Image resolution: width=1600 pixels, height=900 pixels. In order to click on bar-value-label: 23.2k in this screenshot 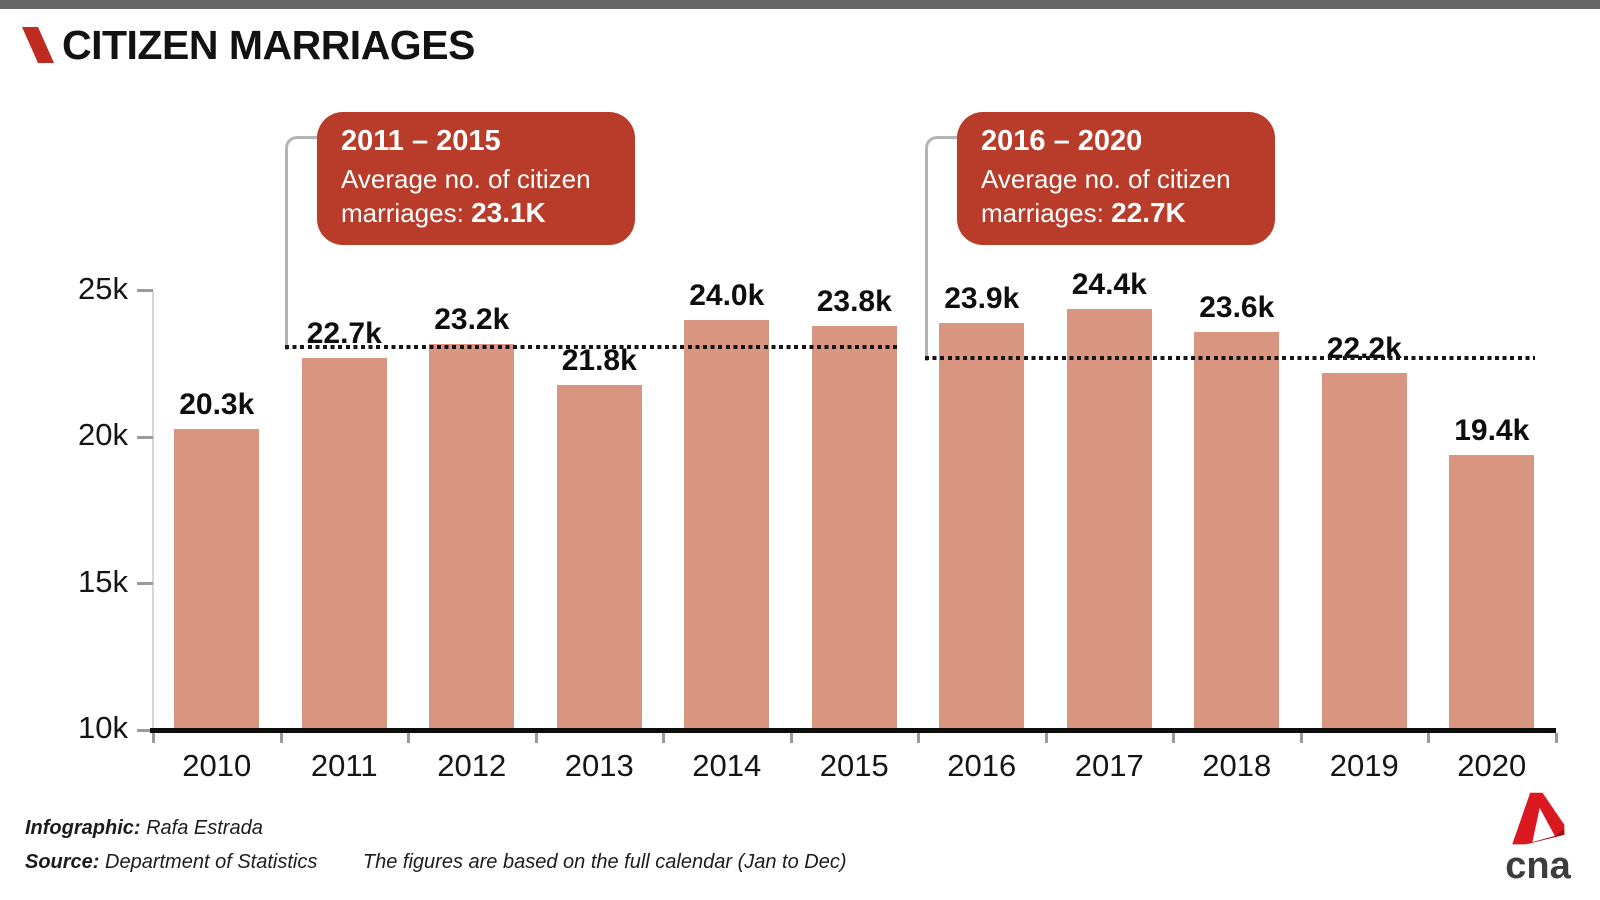, I will do `click(472, 319)`.